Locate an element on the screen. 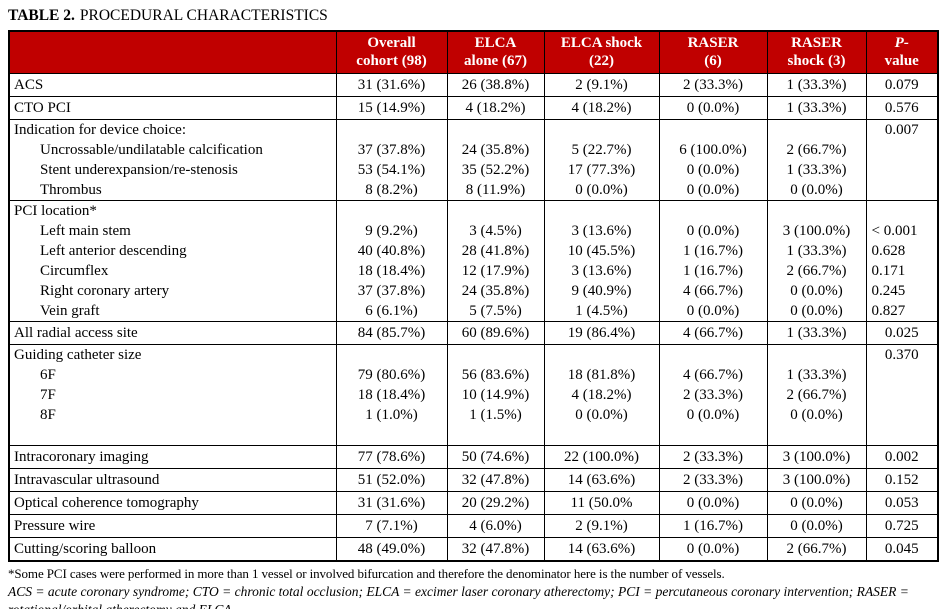 Image resolution: width=942 pixels, height=609 pixels. cell-elca-alone: 26 (38.8%) is located at coordinates (495, 85).